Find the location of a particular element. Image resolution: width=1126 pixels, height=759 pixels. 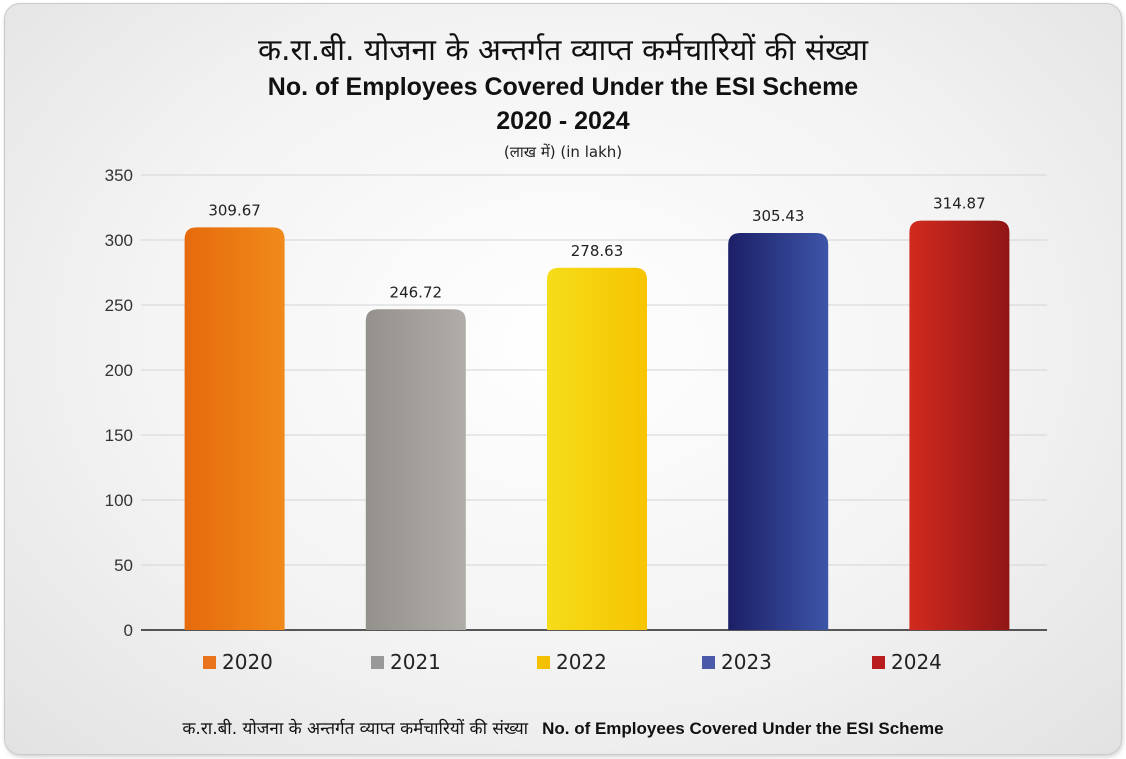

legend-label: 2021 is located at coordinates (415, 662).